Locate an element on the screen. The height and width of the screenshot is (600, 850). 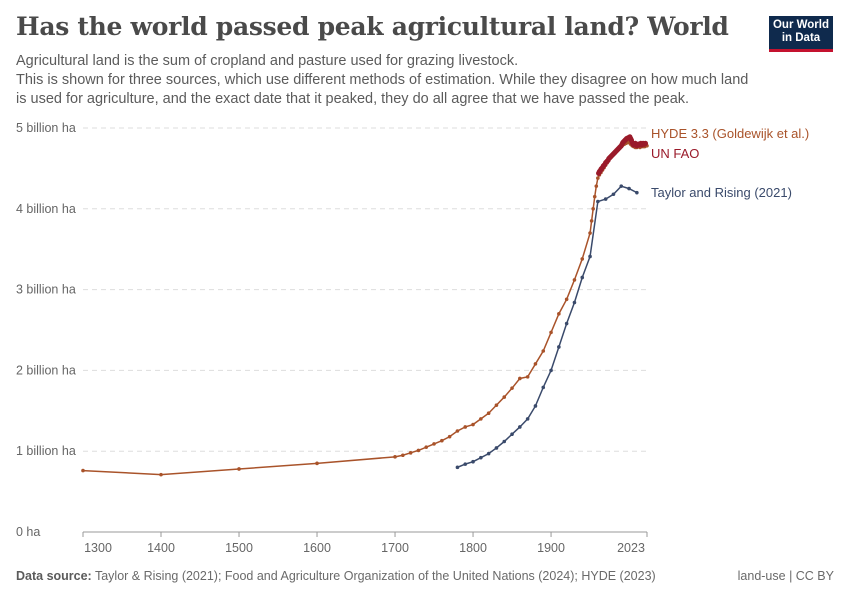
logo-line: Our World is located at coordinates (800, 25).